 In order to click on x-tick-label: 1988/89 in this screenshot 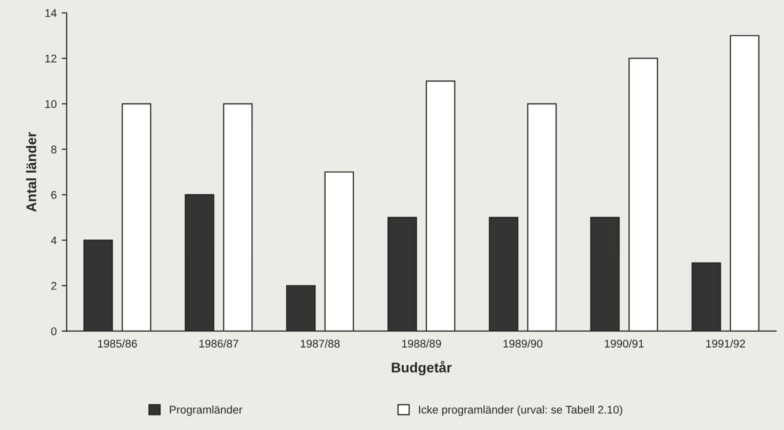, I will do `click(421, 343)`.